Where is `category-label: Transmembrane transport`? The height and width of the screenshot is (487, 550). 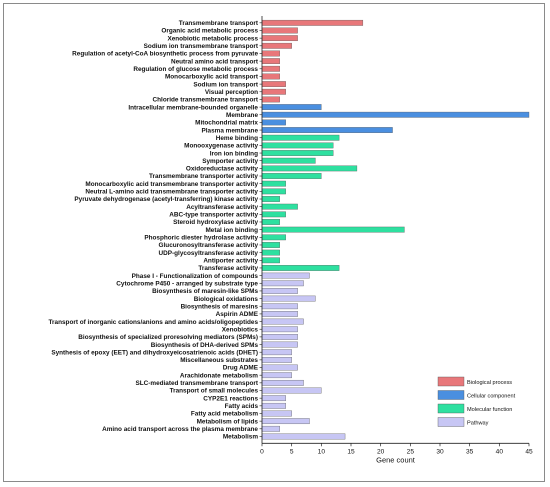 category-label: Transmembrane transport is located at coordinates (219, 23).